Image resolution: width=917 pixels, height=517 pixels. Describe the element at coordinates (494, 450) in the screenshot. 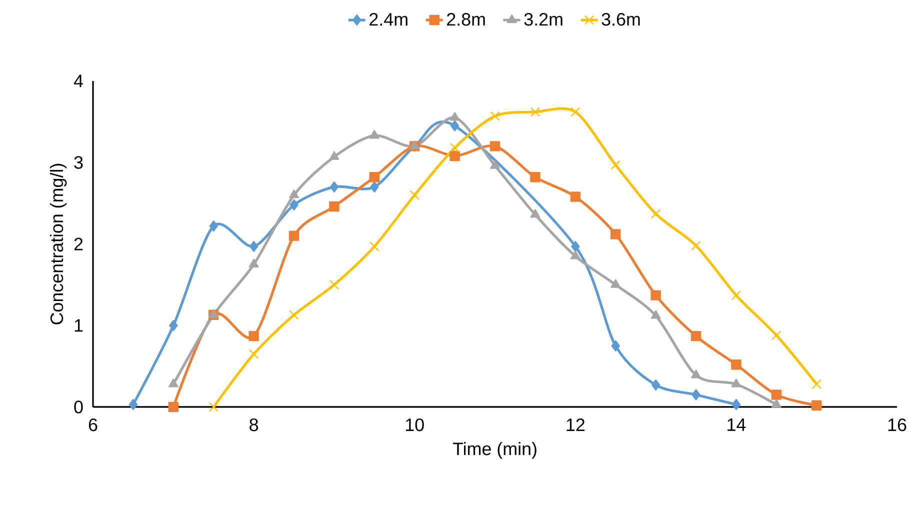

I see `x-axis-title: Time (min)` at that location.